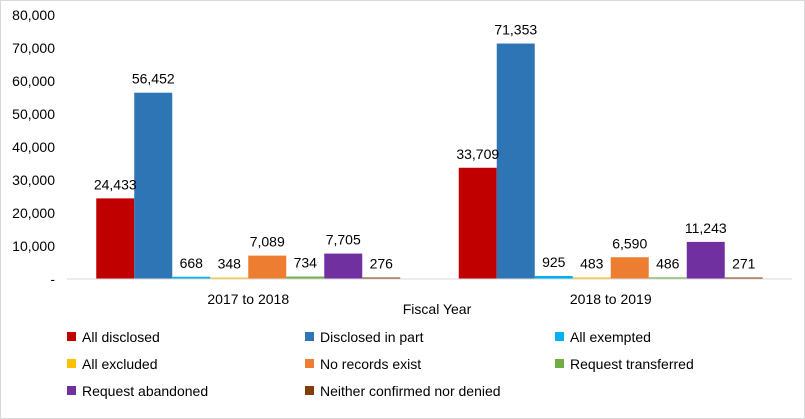 The height and width of the screenshot is (419, 805). I want to click on y-tick-label: 40,000, so click(33, 147).